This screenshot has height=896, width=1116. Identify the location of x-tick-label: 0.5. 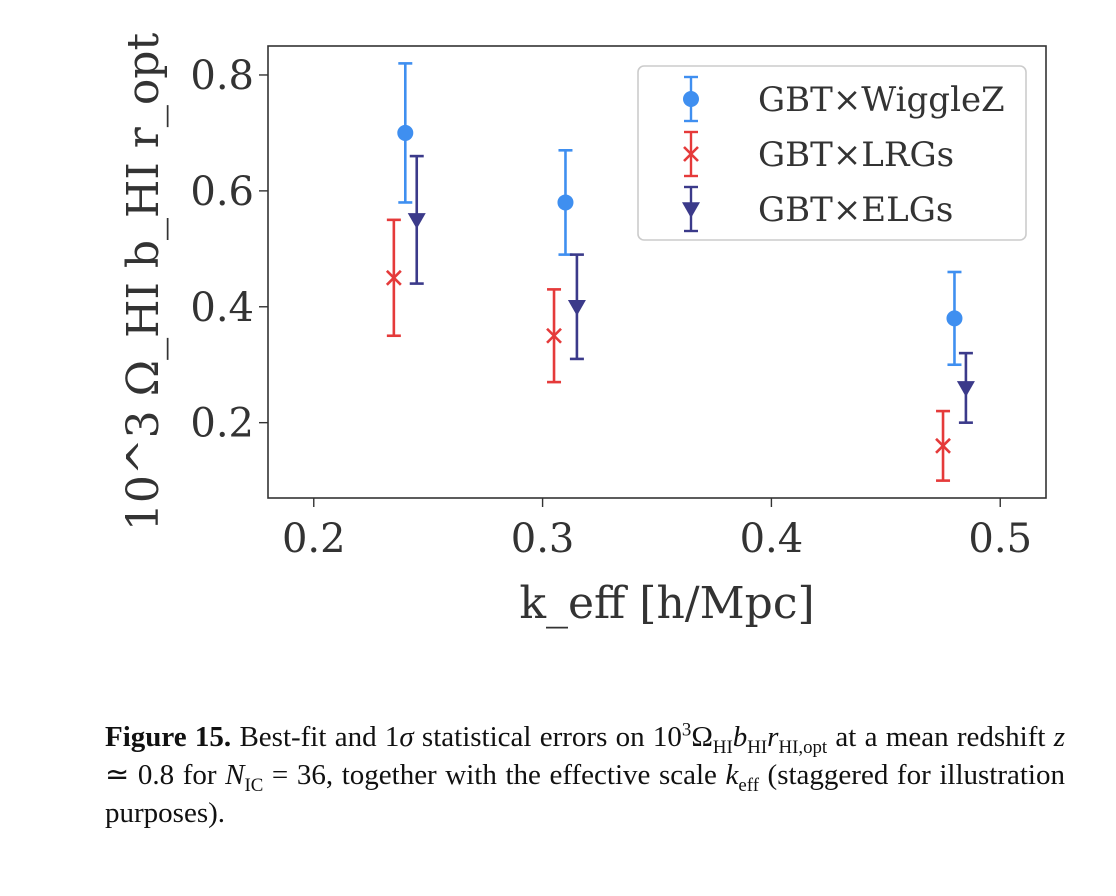
(1000, 539).